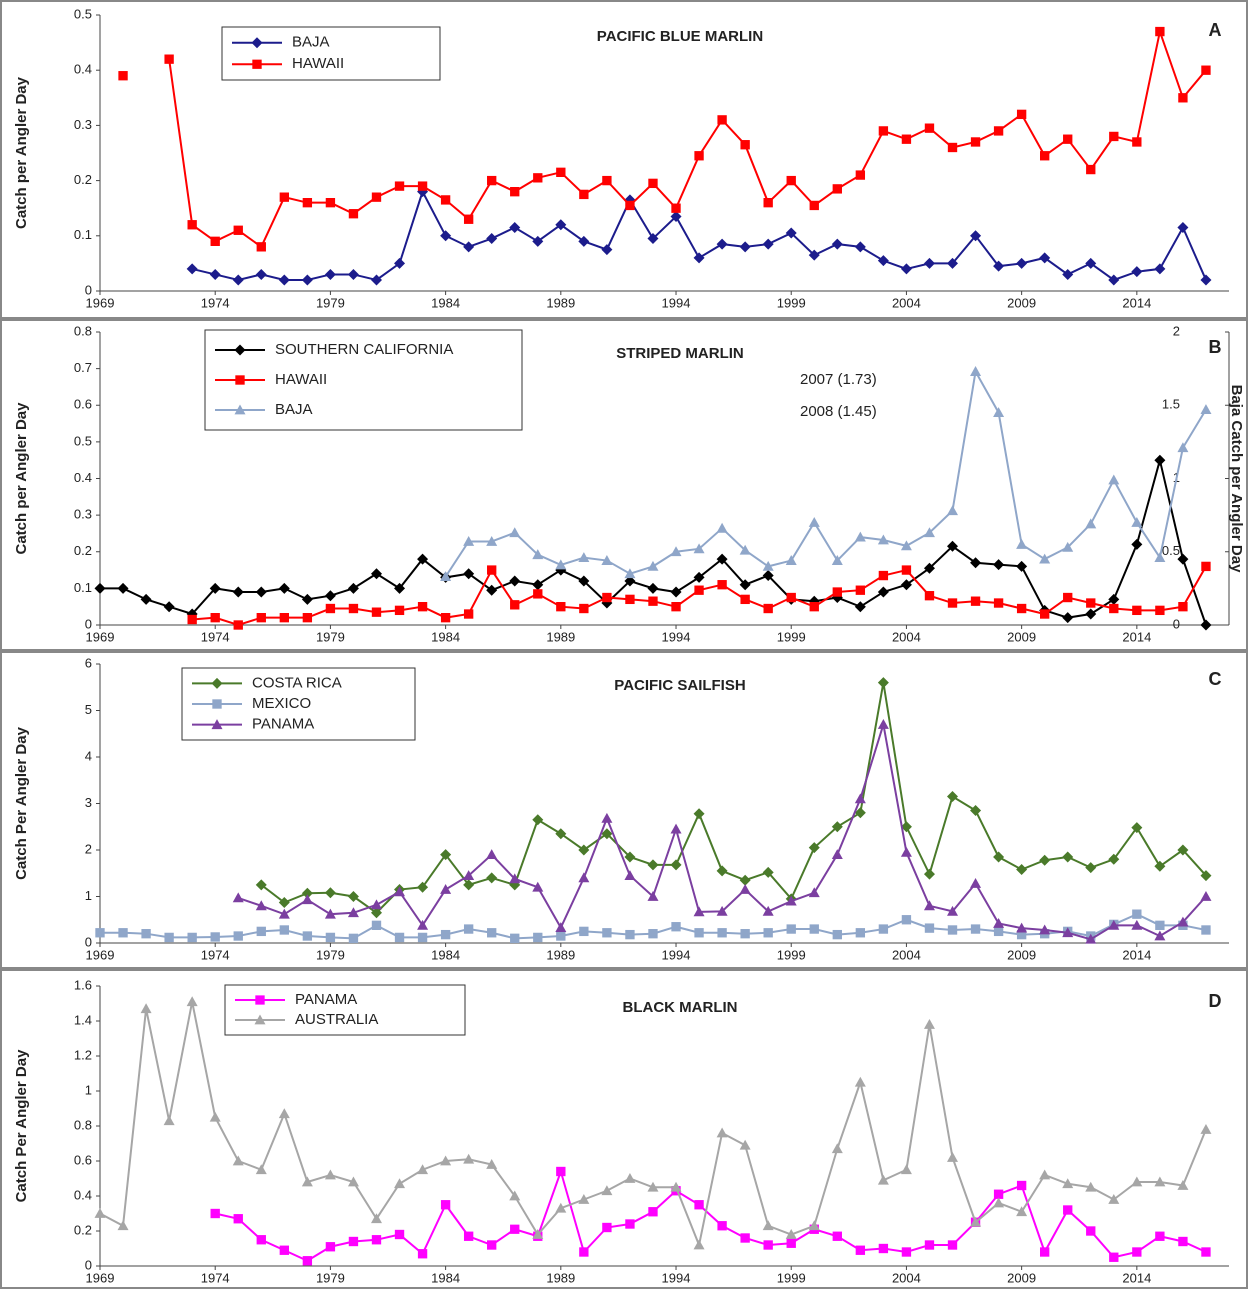 This screenshot has height=1294, width=1250. I want to click on legend-label: MEXICO, so click(281, 703).